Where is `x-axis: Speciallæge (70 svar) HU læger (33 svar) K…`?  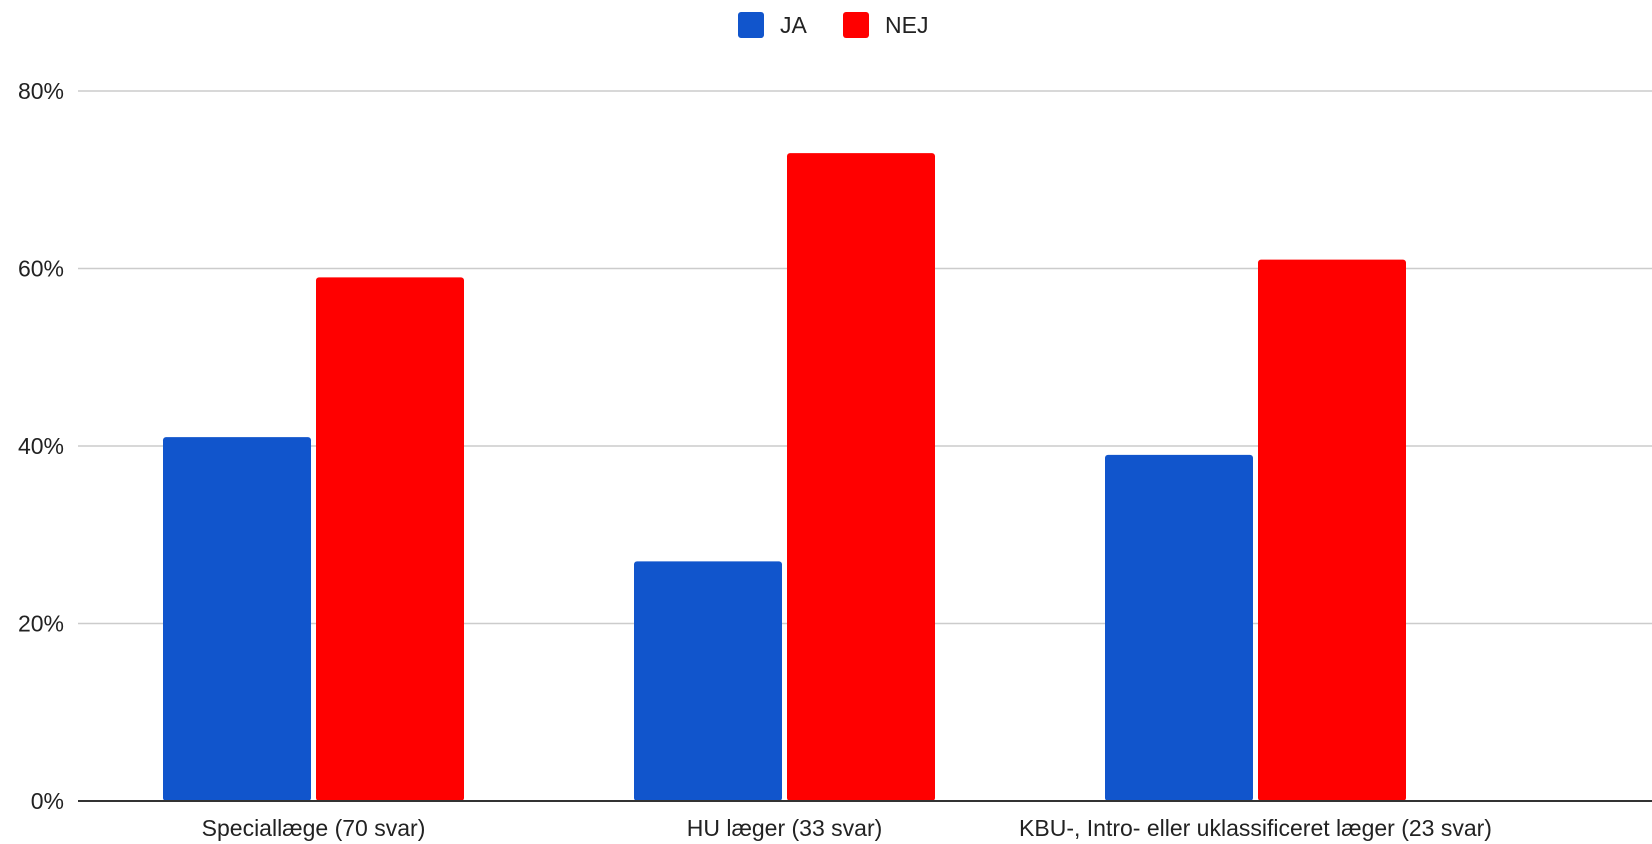
x-axis: Speciallæge (70 svar) HU læger (33 svar) K… is located at coordinates (865, 820).